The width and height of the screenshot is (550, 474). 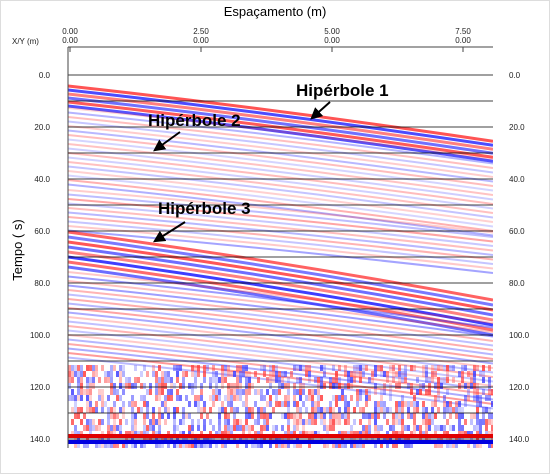 I want to click on y-tick-label: 80.0, so click(x=517, y=283).